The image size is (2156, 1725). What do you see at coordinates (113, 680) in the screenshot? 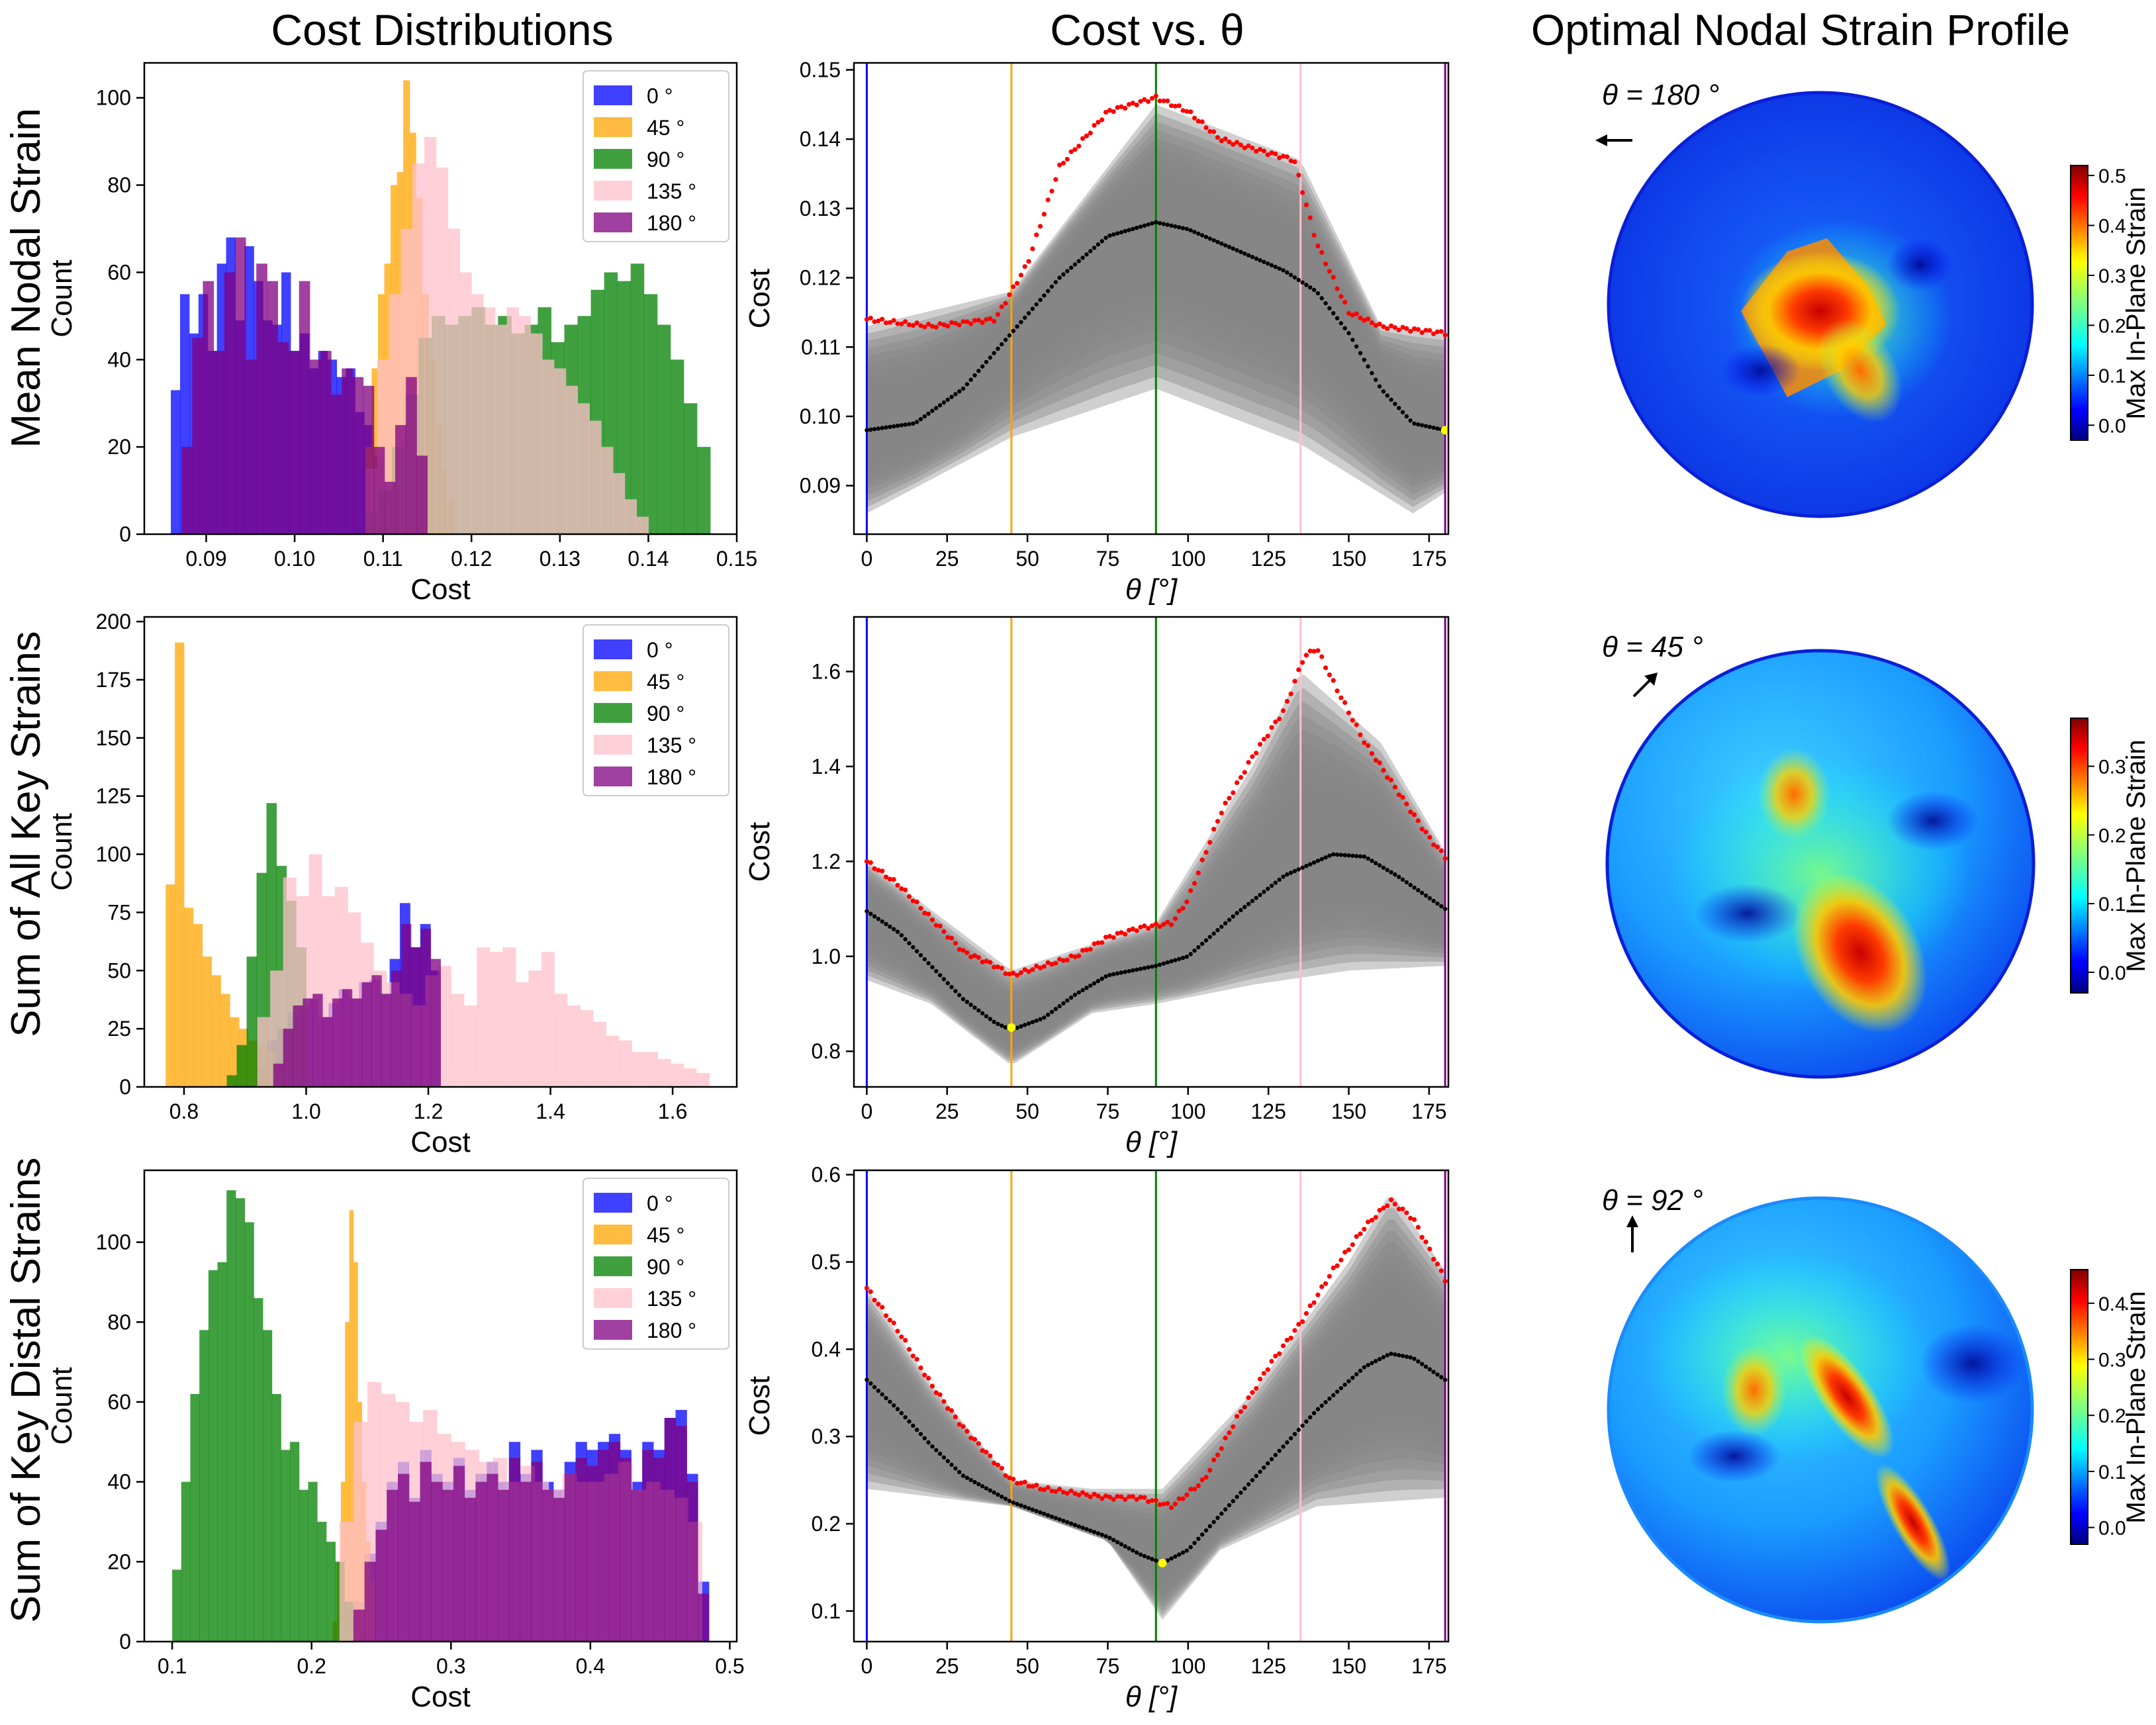
I see `y-tick-label: 175` at bounding box center [113, 680].